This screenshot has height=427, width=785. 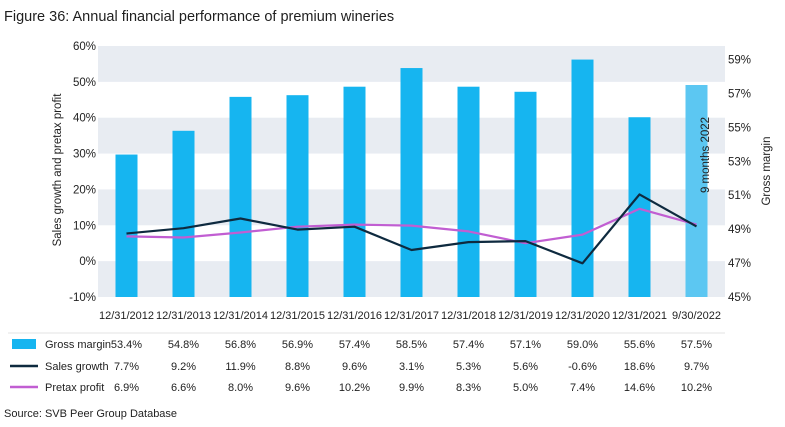 I want to click on table-value: 9.7%, so click(x=696, y=367).